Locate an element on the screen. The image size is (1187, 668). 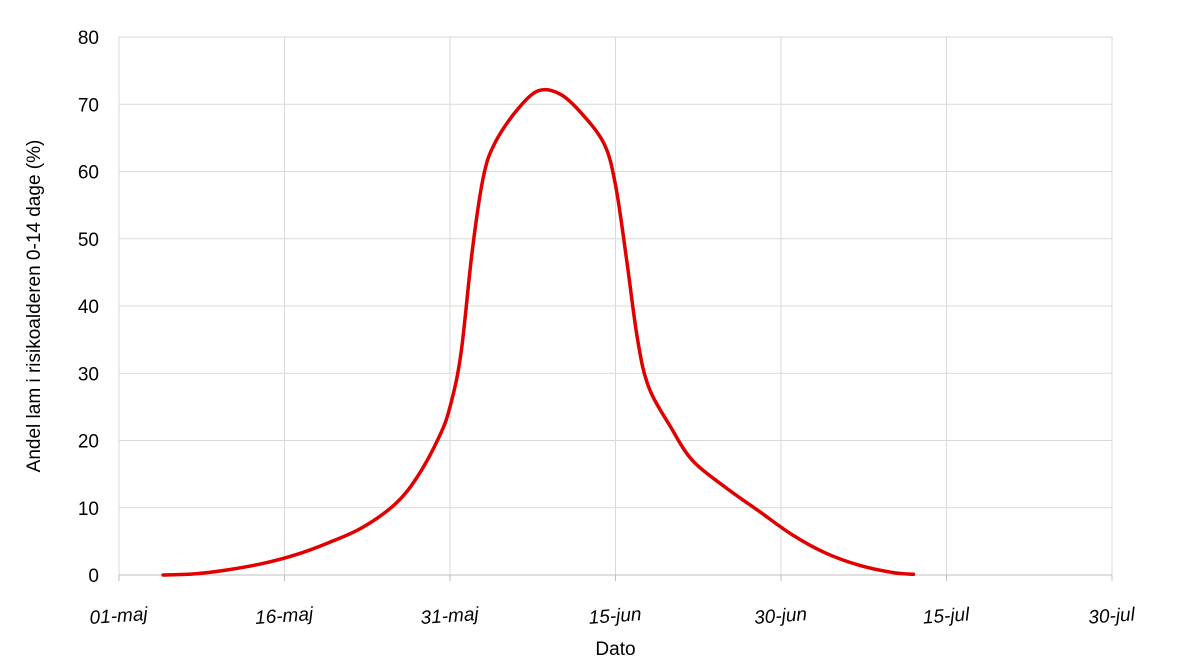
y-tick-label: 10 is located at coordinates (88, 509).